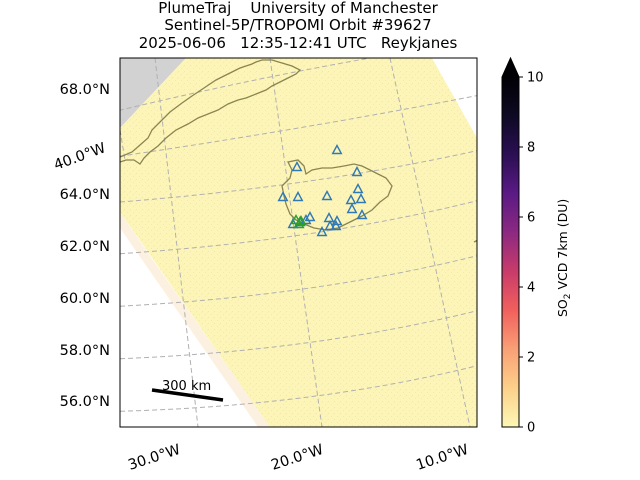  What do you see at coordinates (535, 78) in the screenshot?
I see `colorbar-tick-label: 10` at bounding box center [535, 78].